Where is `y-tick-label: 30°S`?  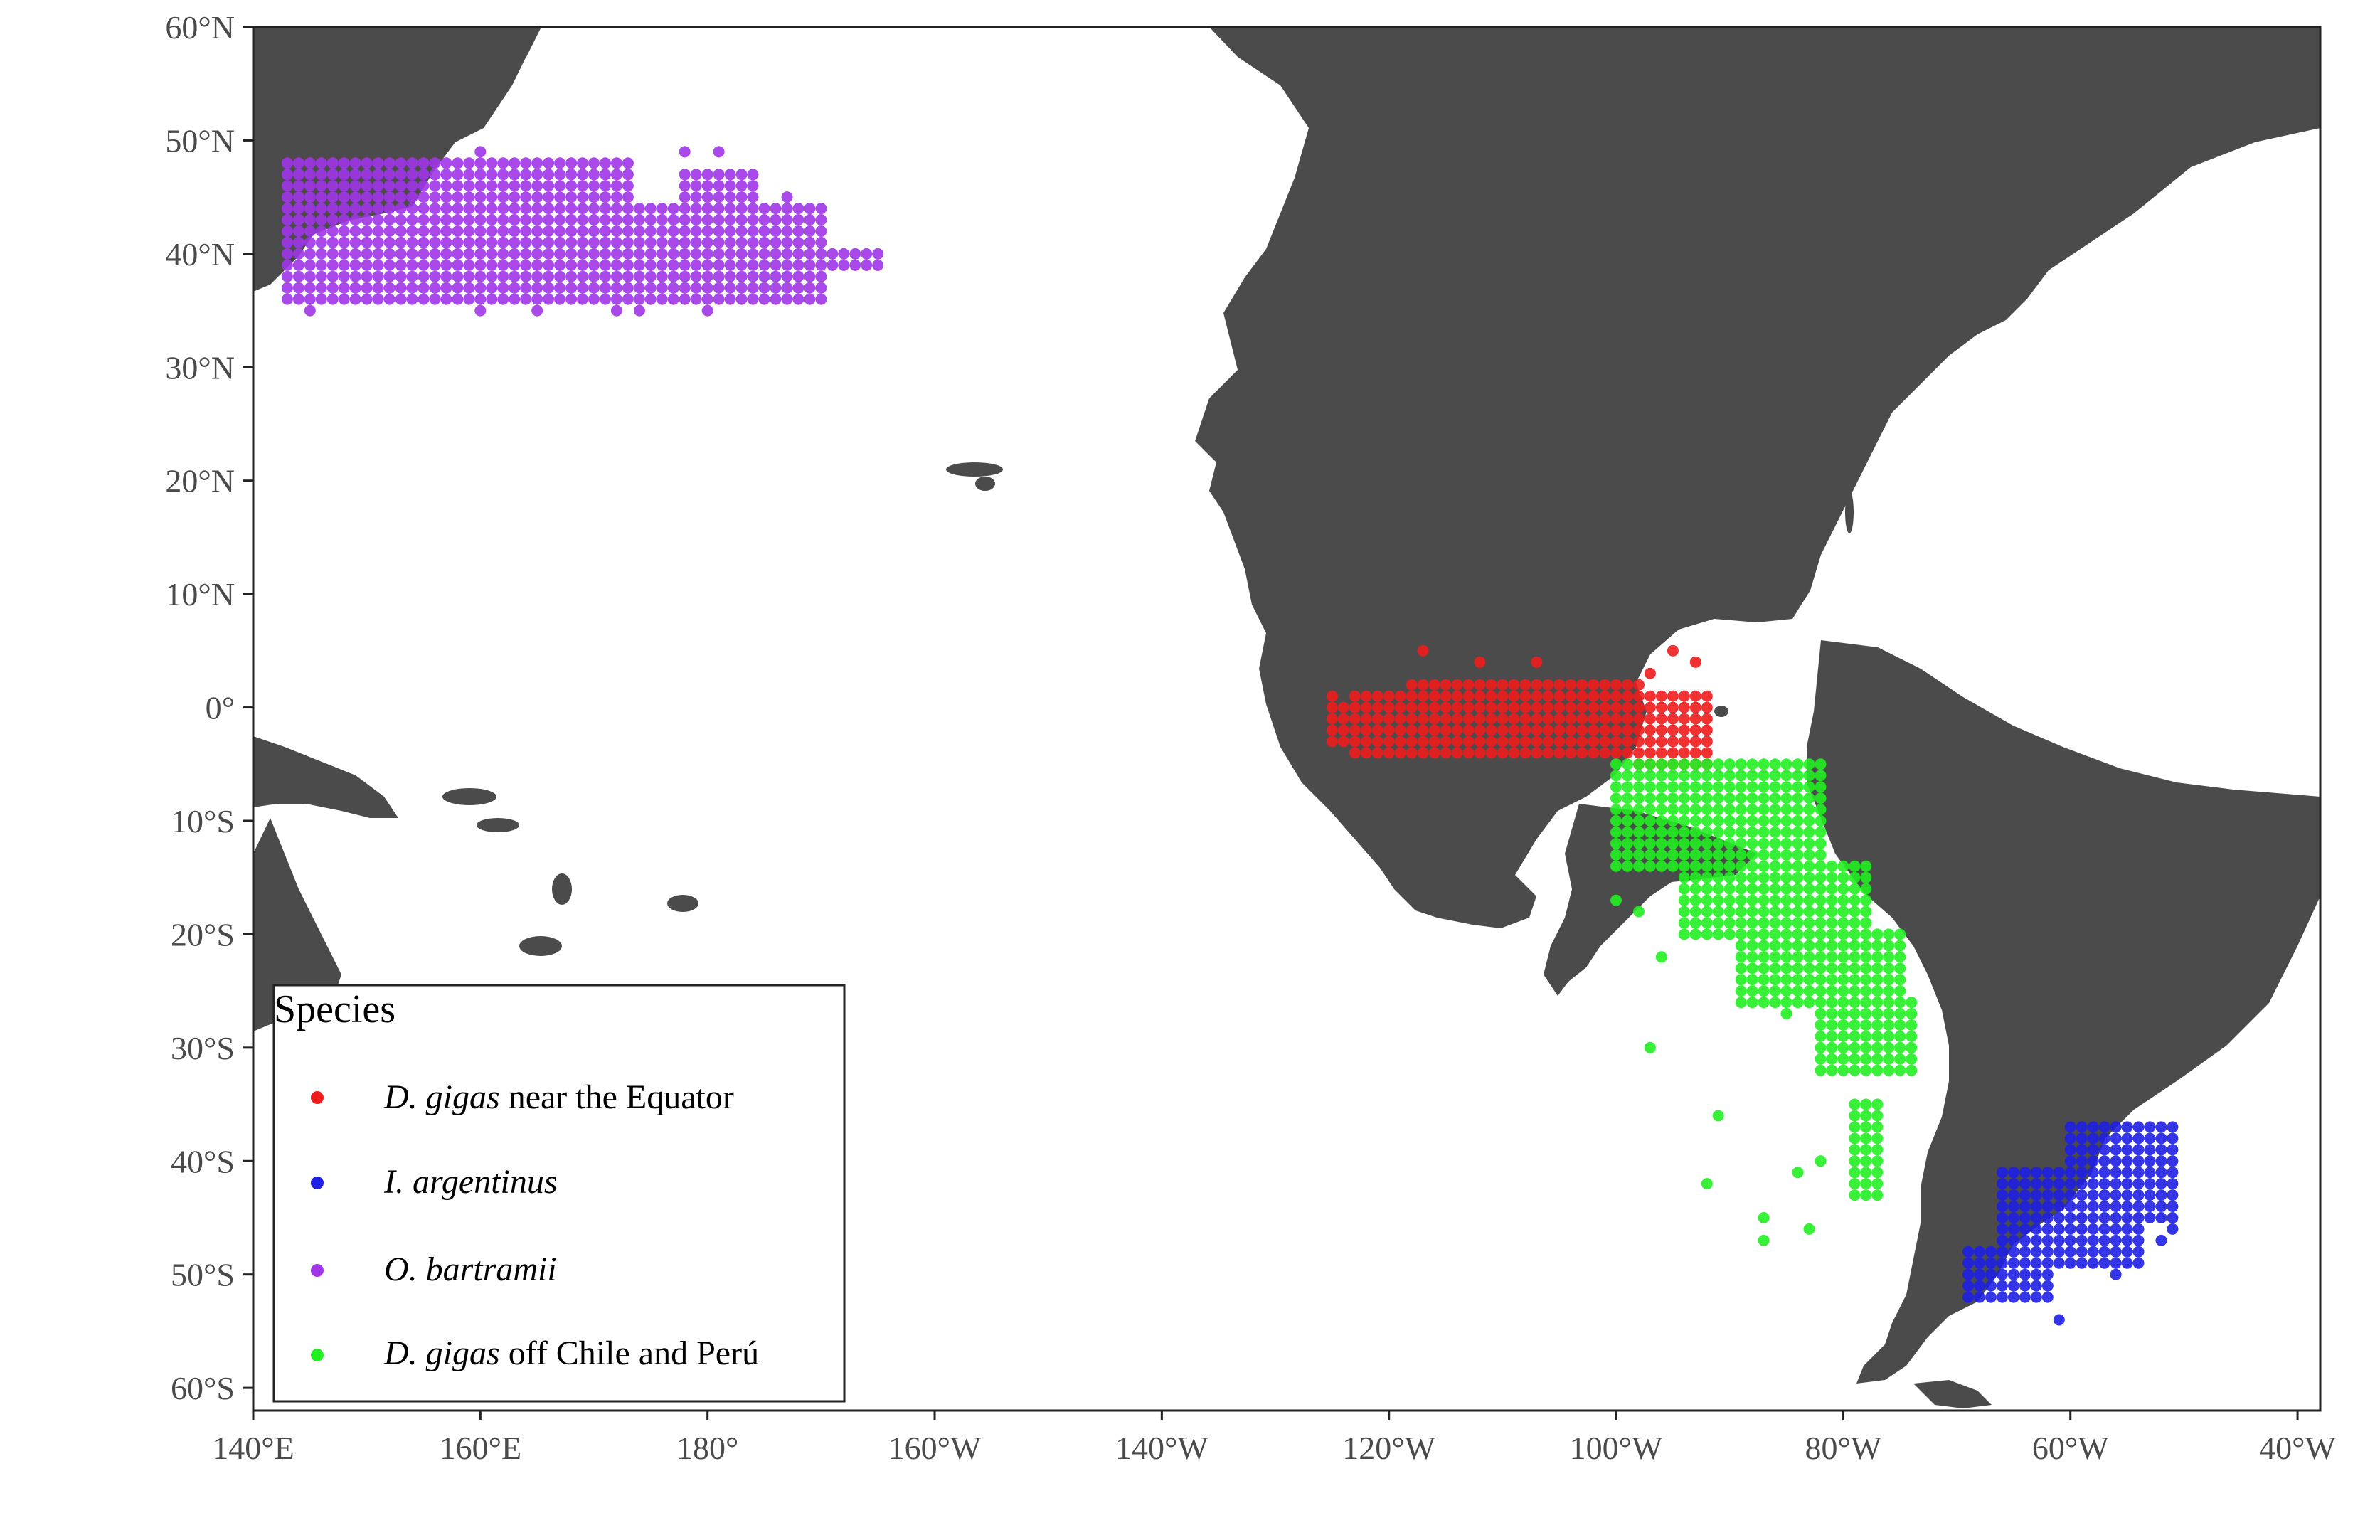 y-tick-label: 30°S is located at coordinates (203, 1048).